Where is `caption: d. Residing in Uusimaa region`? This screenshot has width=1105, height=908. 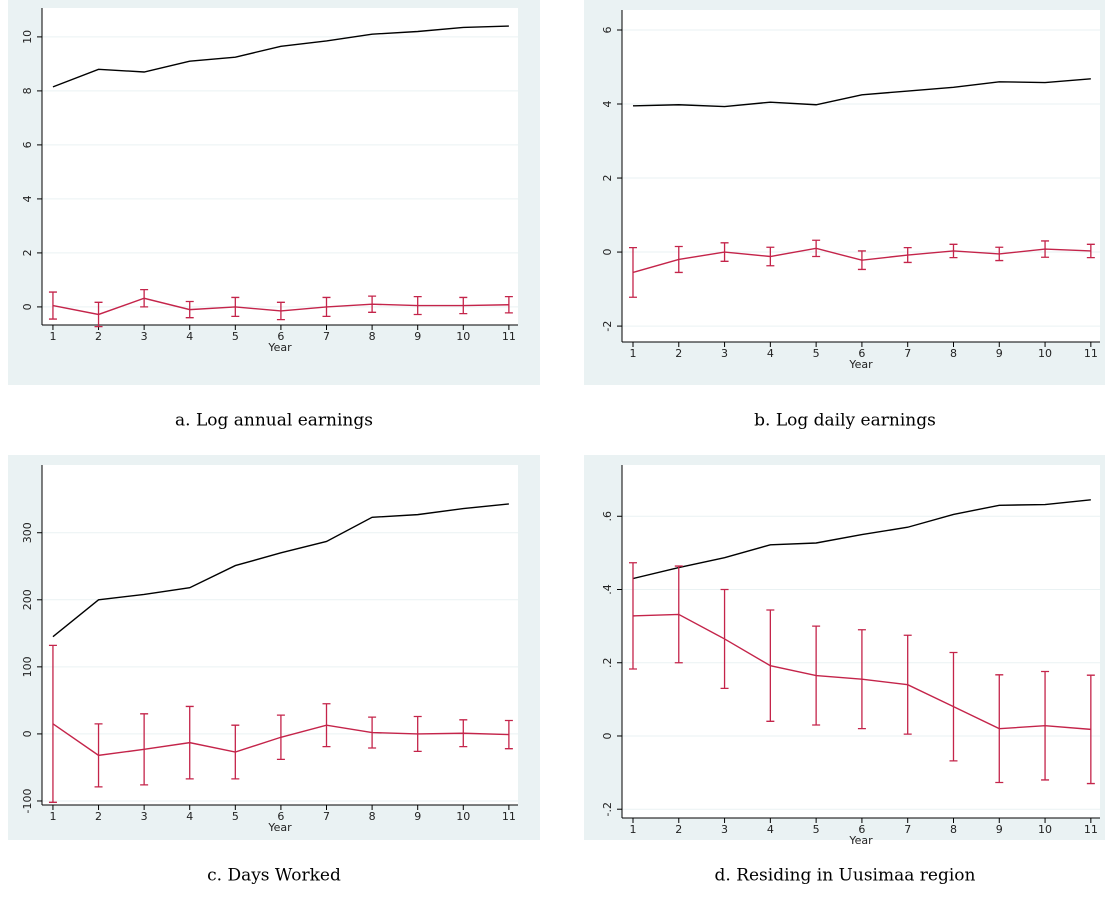
caption: d. Residing in Uusimaa region is located at coordinates (845, 876).